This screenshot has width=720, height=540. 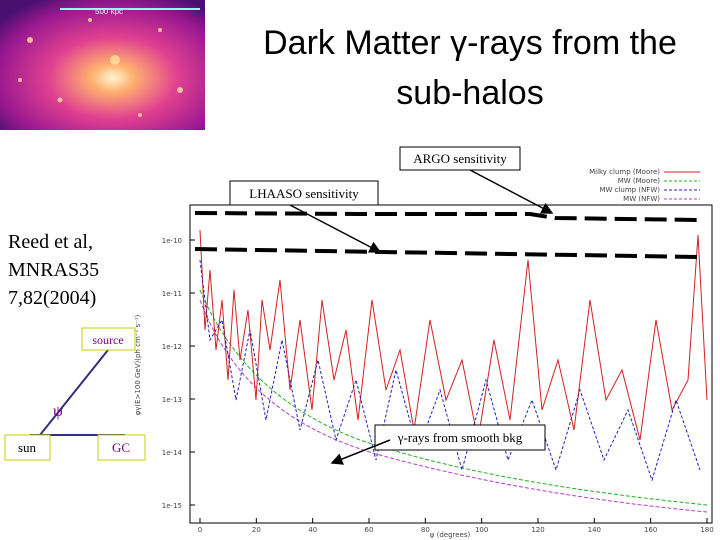 I want to click on legend-label: MW clump (NFW), so click(x=629, y=190).